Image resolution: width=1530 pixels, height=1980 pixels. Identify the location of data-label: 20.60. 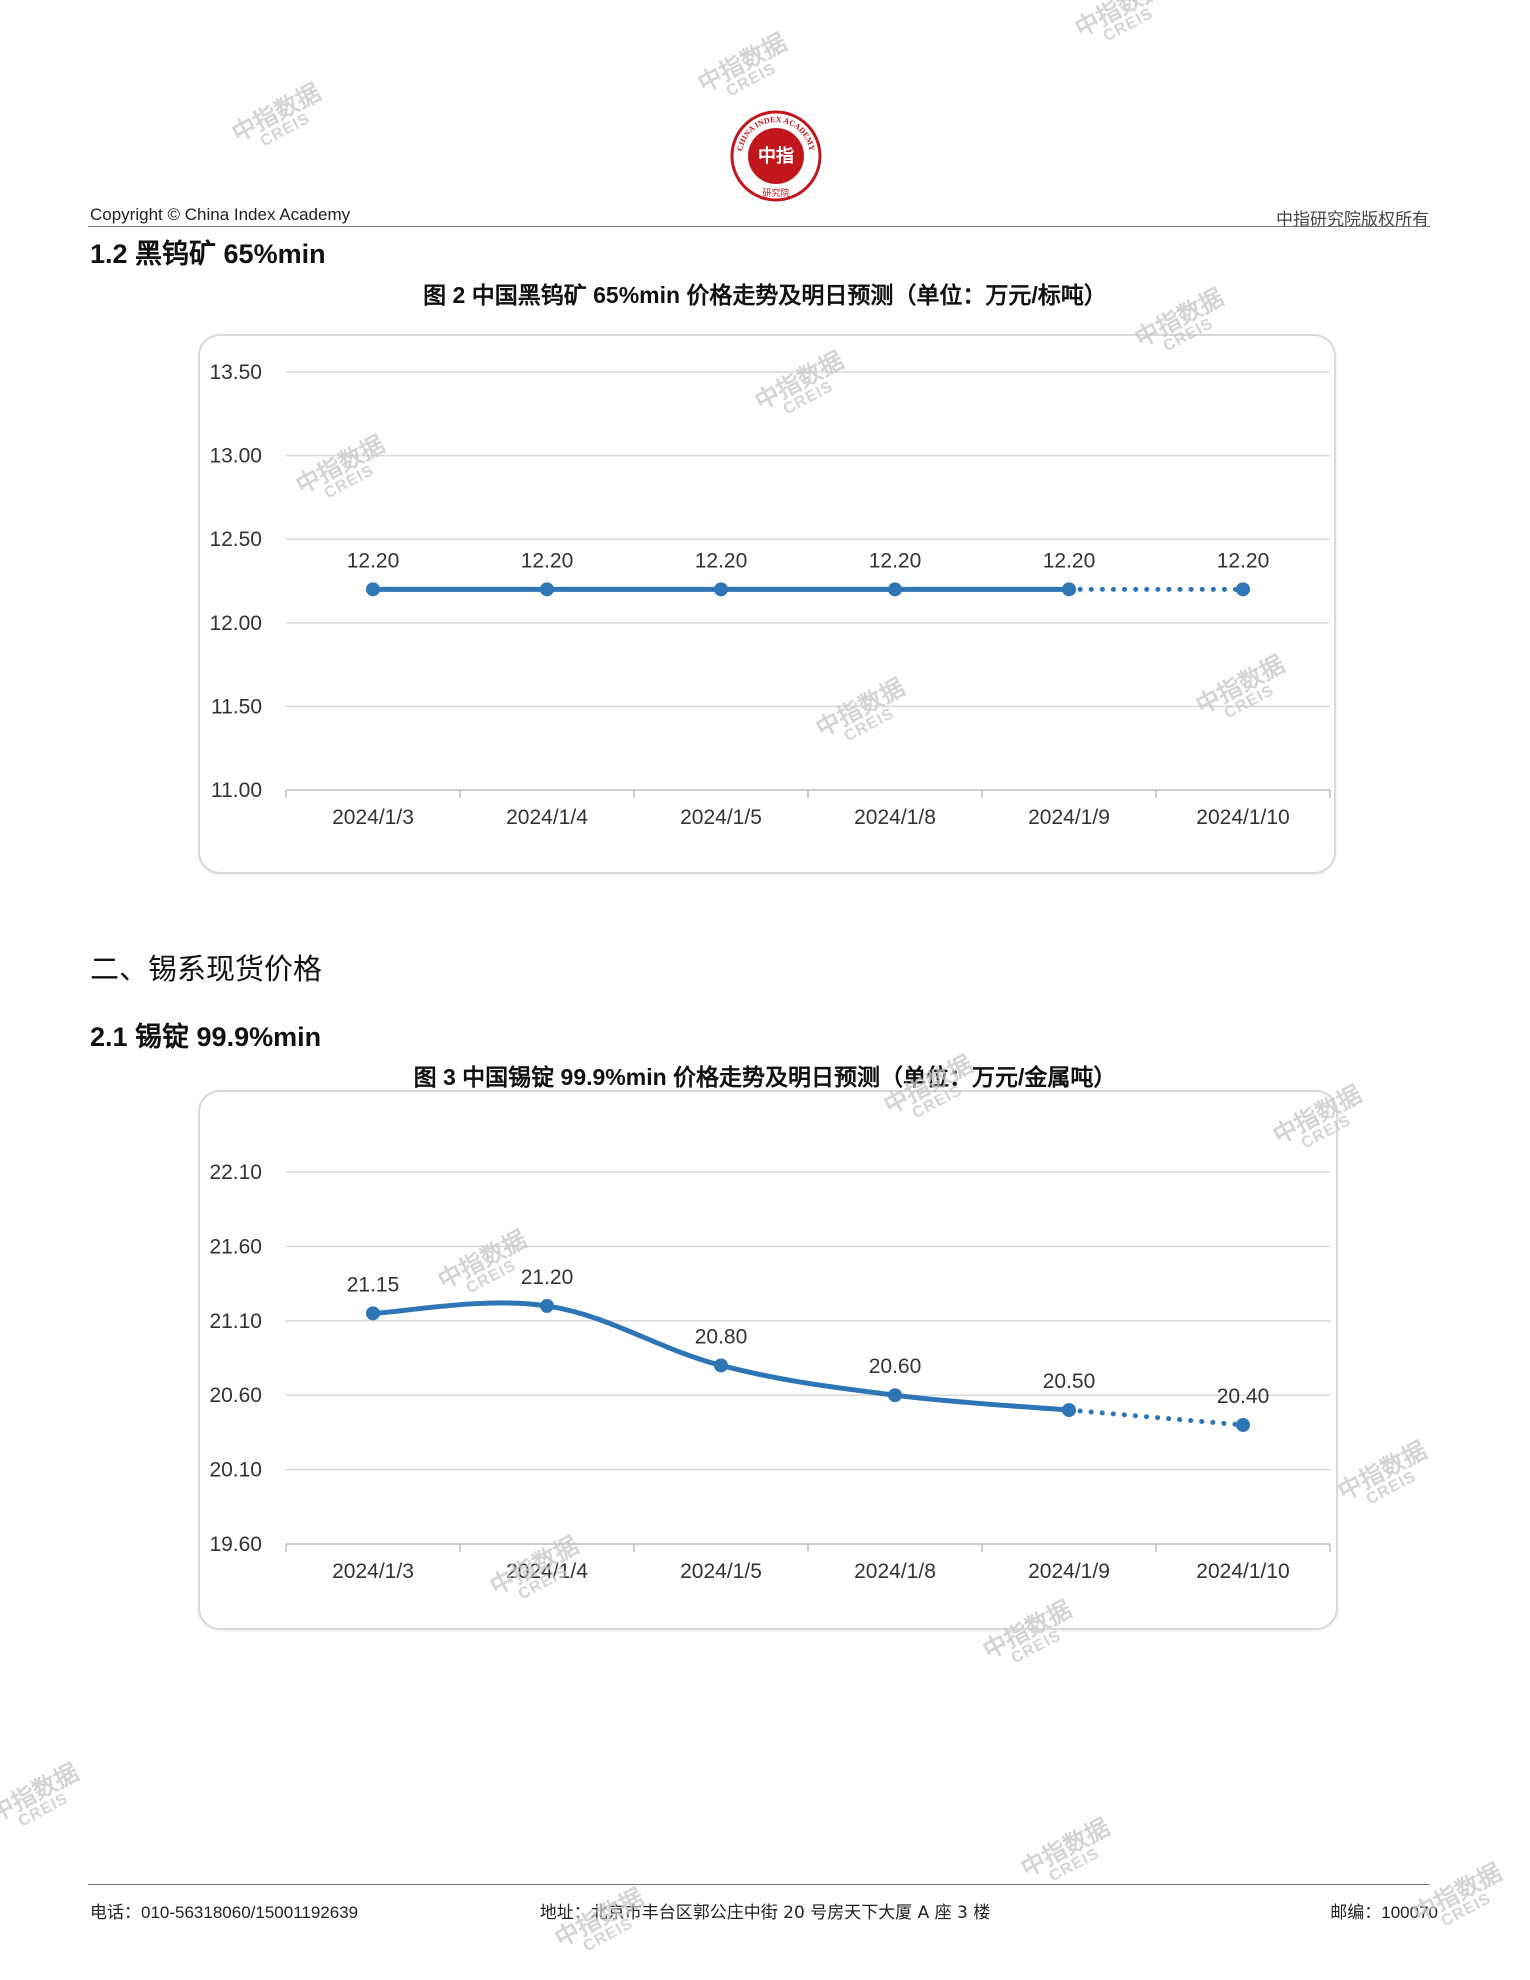
(895, 1366).